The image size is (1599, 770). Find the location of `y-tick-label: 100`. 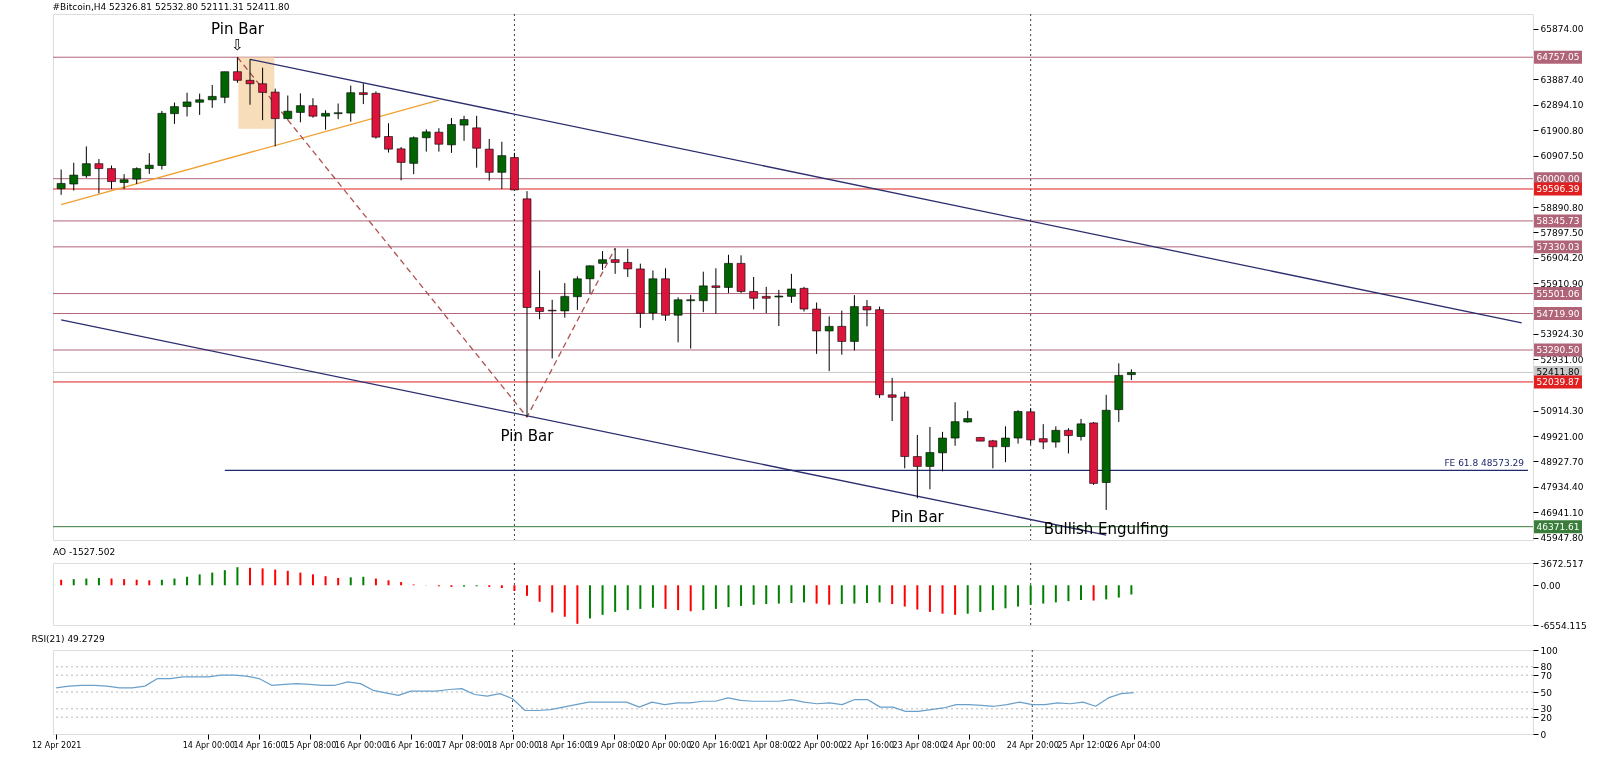

y-tick-label: 100 is located at coordinates (1549, 650).